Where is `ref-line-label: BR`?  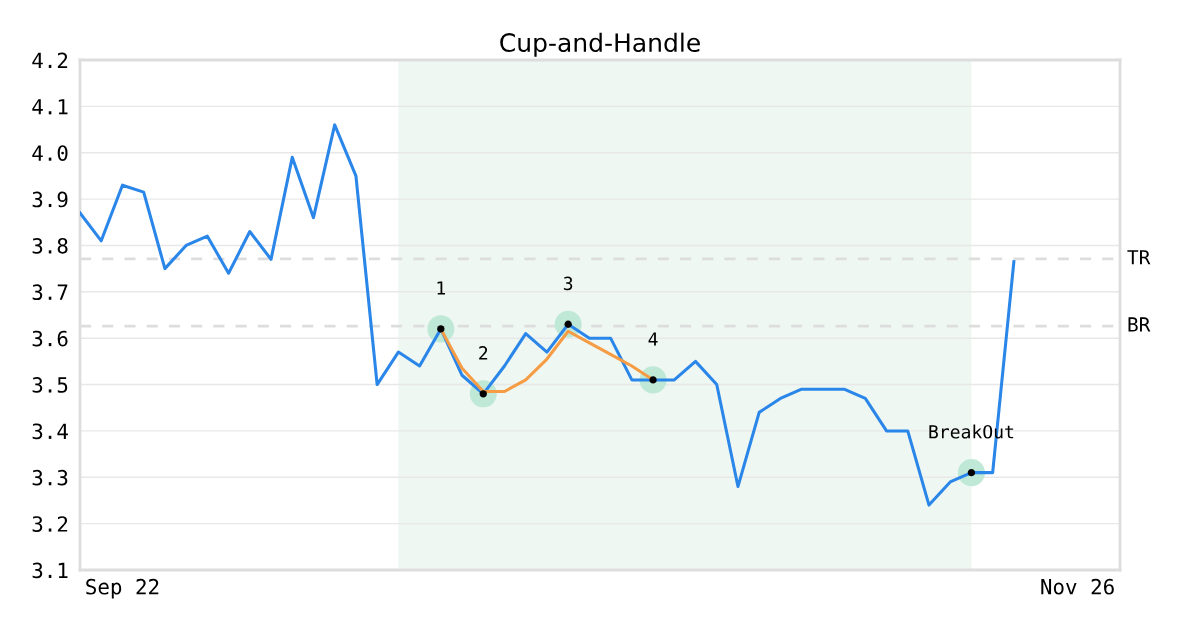 ref-line-label: BR is located at coordinates (1139, 324).